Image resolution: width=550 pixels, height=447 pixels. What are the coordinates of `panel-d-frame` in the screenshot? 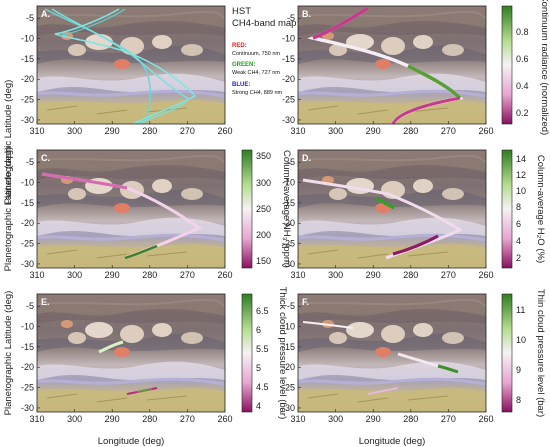 It's located at (392, 209).